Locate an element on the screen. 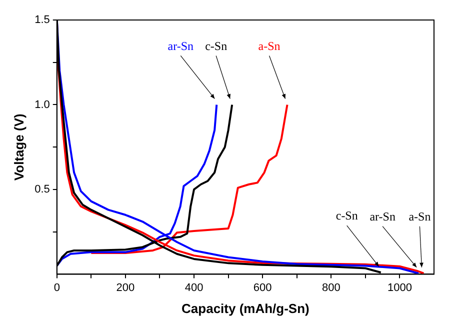 This screenshot has width=462, height=329. y-tick-label: 1.5 is located at coordinates (42, 20).